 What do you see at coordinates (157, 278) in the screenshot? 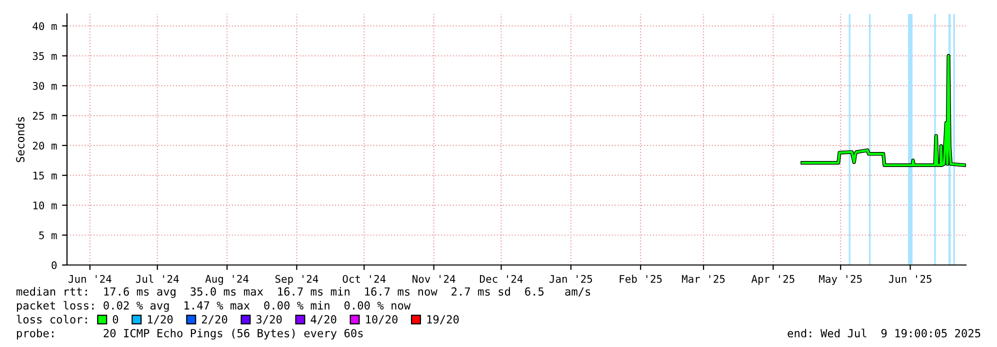
I see `x-tick-label: Jul '24` at bounding box center [157, 278].